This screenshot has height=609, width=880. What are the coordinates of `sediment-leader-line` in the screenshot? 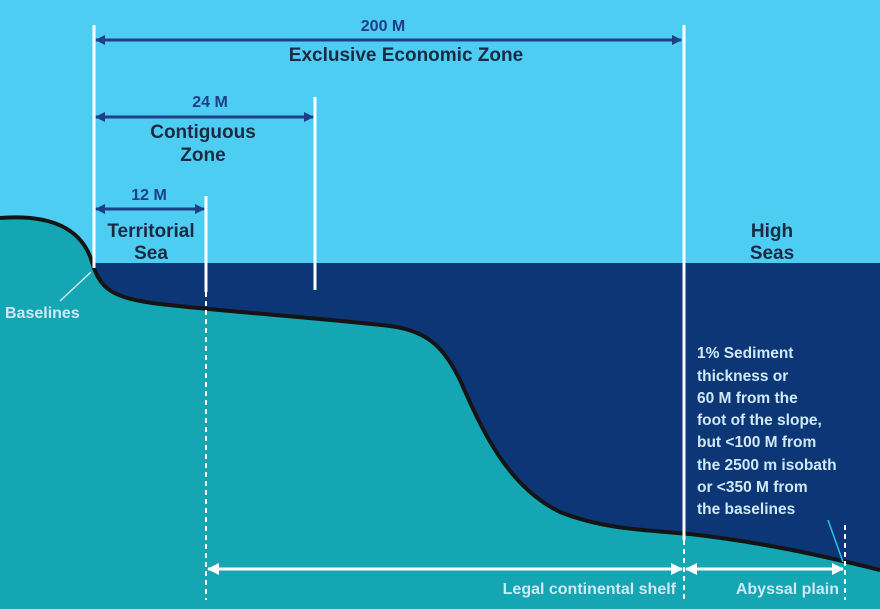 It's located at (835, 541).